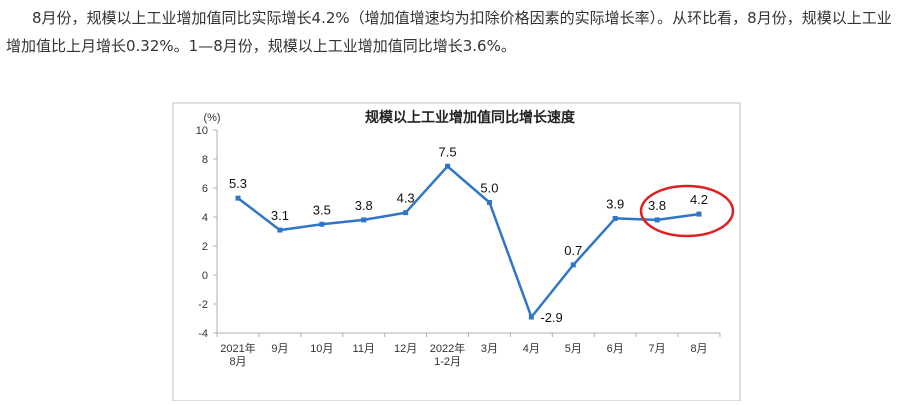 This screenshot has height=405, width=913. What do you see at coordinates (615, 349) in the screenshot?
I see `x-tick-label: 6月` at bounding box center [615, 349].